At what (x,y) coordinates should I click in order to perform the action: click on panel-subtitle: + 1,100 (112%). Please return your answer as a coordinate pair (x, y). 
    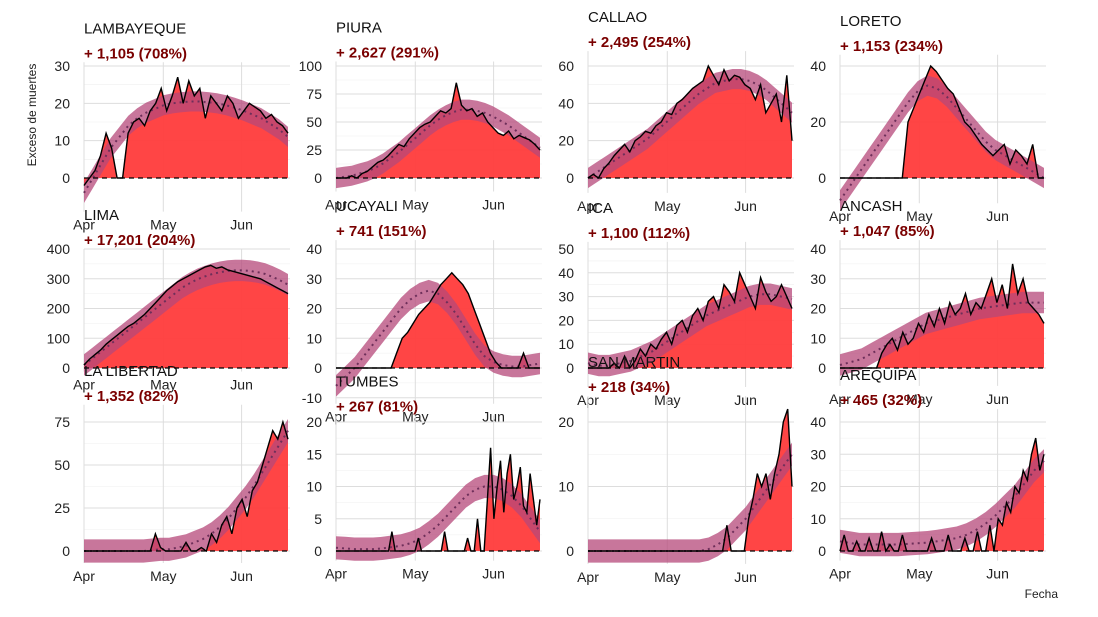
    Looking at the image, I should click on (639, 233).